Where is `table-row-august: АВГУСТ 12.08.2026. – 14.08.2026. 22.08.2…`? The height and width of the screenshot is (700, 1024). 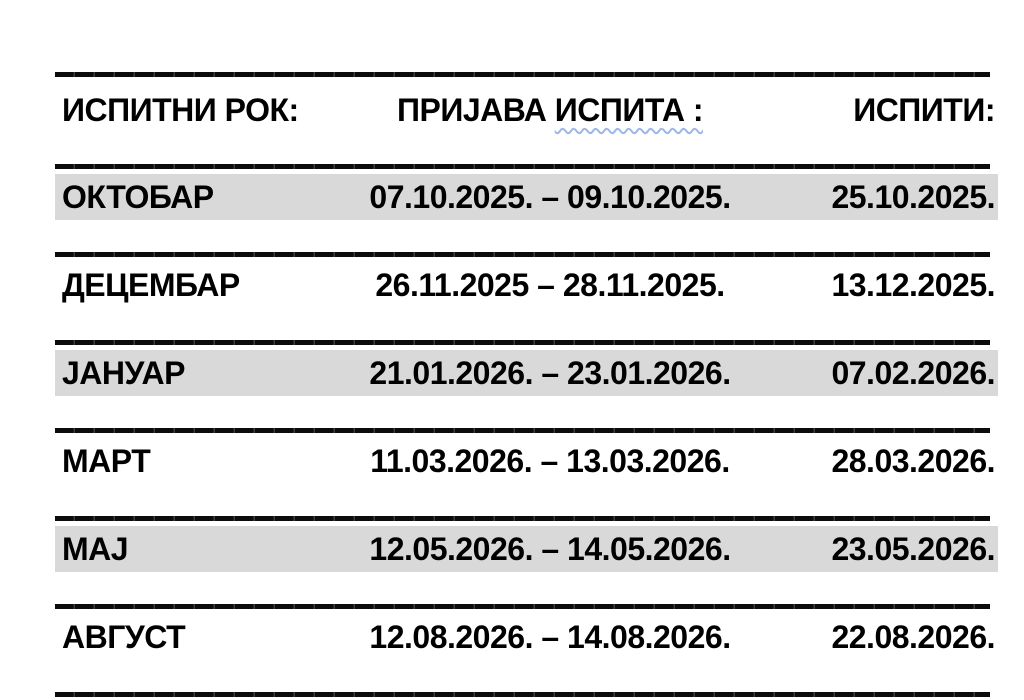
table-row-august: АВГУСТ 12.08.2026. – 14.08.2026. 22.08.2… is located at coordinates (526, 637).